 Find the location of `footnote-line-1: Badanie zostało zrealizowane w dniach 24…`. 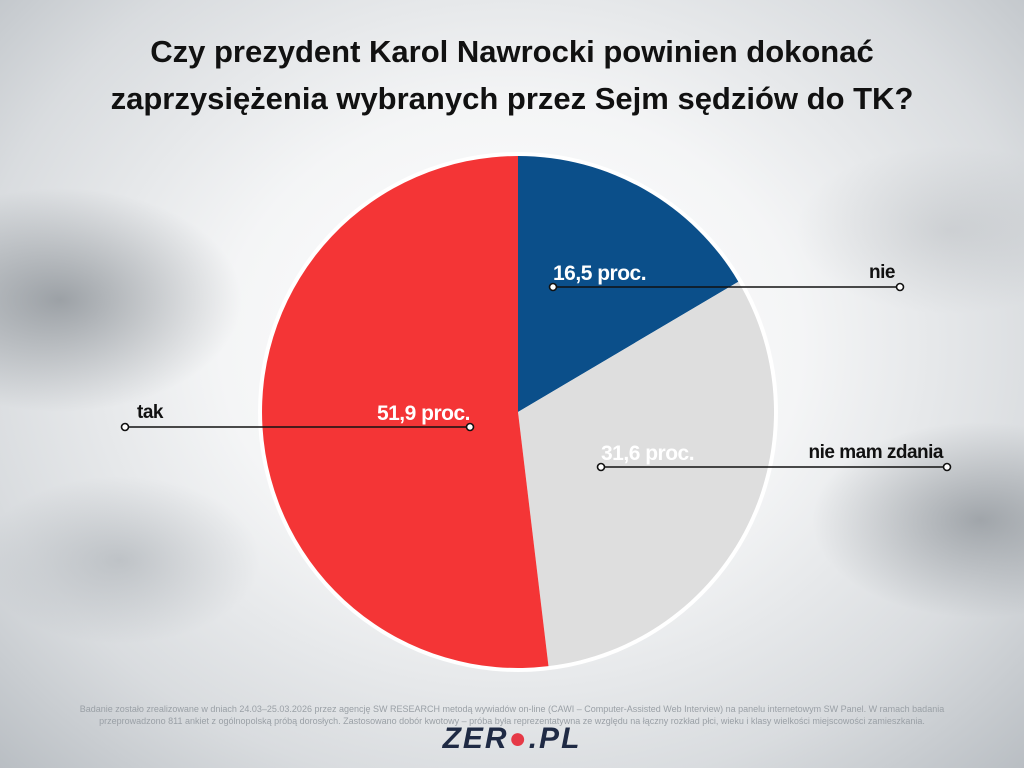

footnote-line-1: Badanie zostało zrealizowane w dniach 24… is located at coordinates (512, 709).